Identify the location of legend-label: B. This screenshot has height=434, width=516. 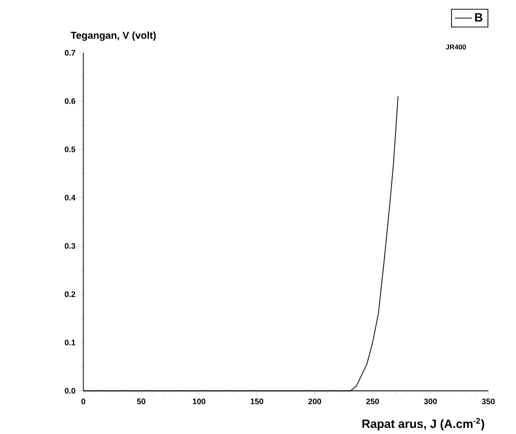
(478, 17).